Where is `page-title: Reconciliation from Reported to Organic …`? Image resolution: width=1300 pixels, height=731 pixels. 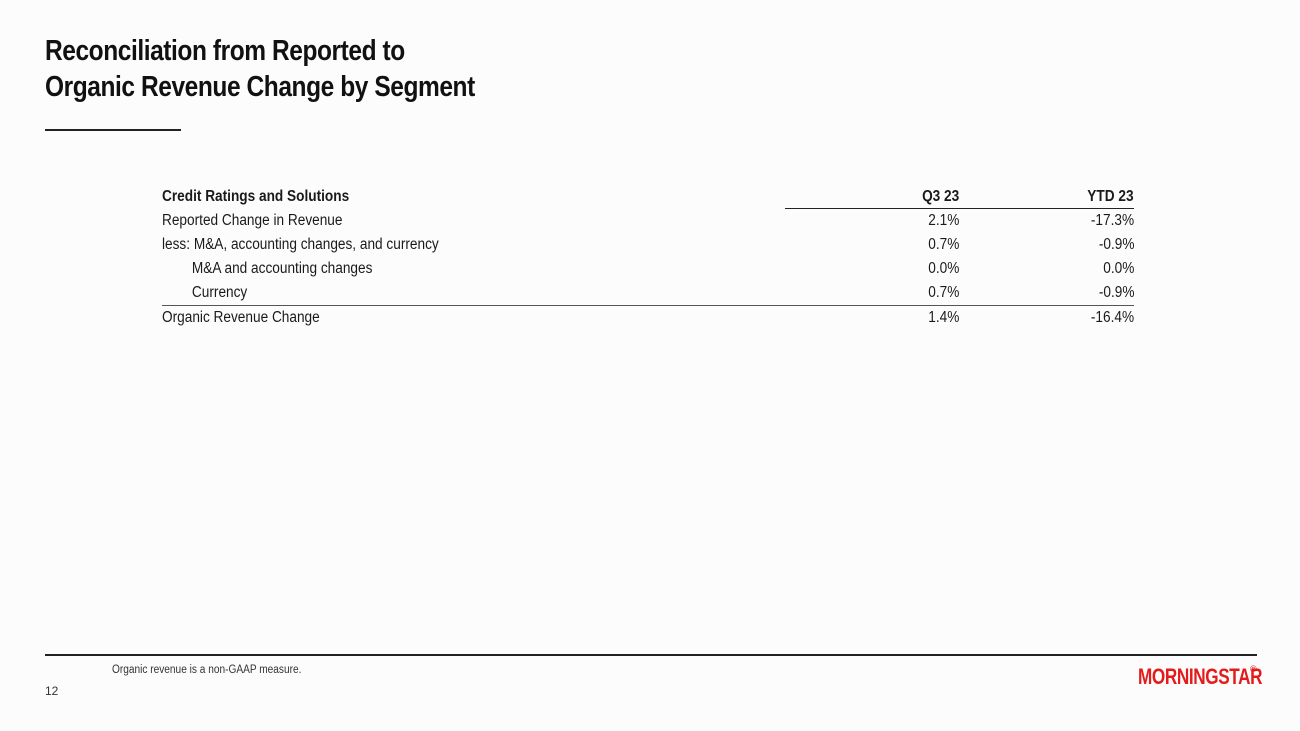 page-title: Reconciliation from Reported to Organic … is located at coordinates (260, 69).